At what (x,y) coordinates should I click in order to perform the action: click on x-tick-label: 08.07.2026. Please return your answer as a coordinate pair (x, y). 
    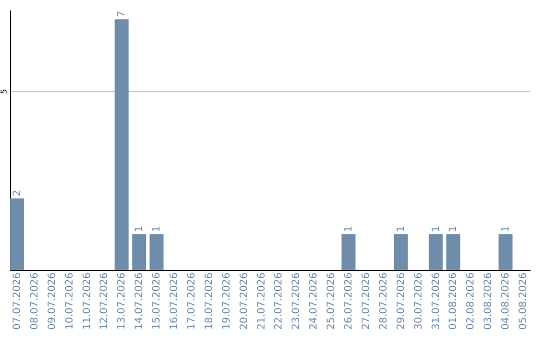
    Looking at the image, I should click on (34, 301).